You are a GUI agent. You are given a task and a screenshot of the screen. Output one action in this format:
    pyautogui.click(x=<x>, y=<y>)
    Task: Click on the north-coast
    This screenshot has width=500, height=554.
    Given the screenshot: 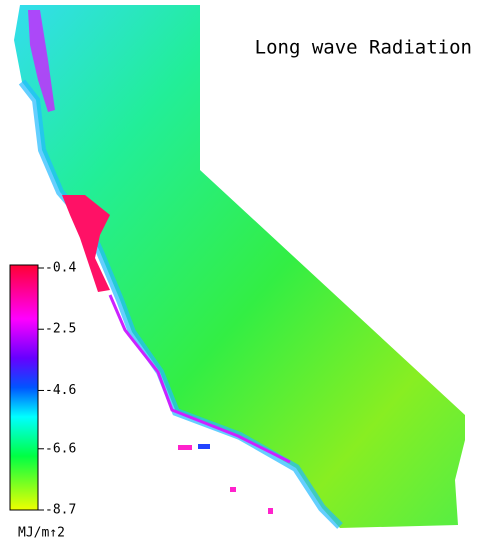 What is the action you would take?
    pyautogui.click(x=41, y=61)
    